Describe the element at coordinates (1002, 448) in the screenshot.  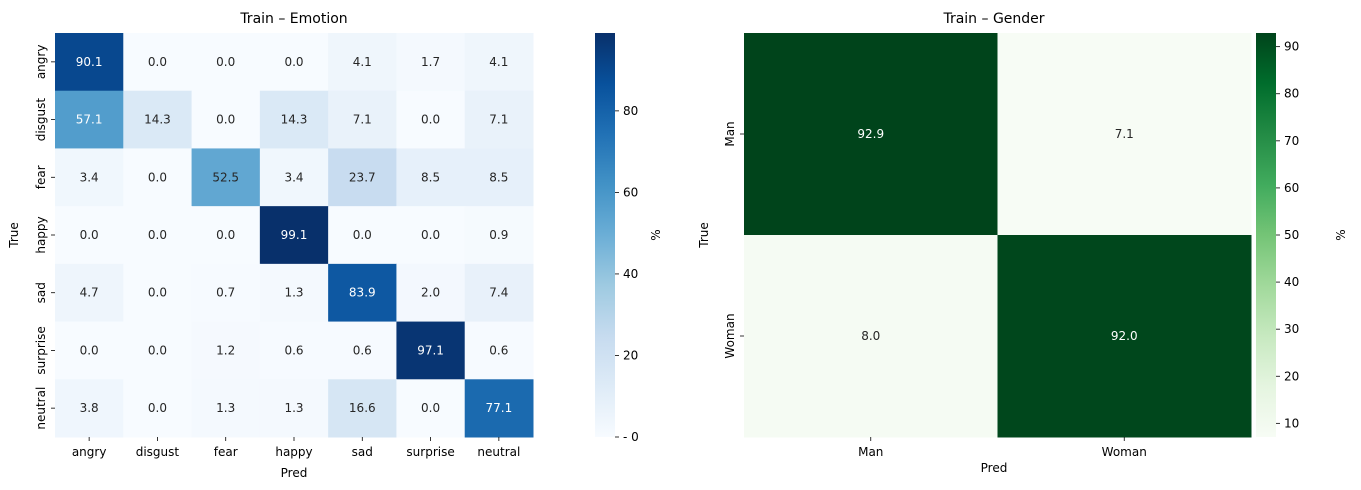
I see `gender-x-ticks: Man Woman` at that location.